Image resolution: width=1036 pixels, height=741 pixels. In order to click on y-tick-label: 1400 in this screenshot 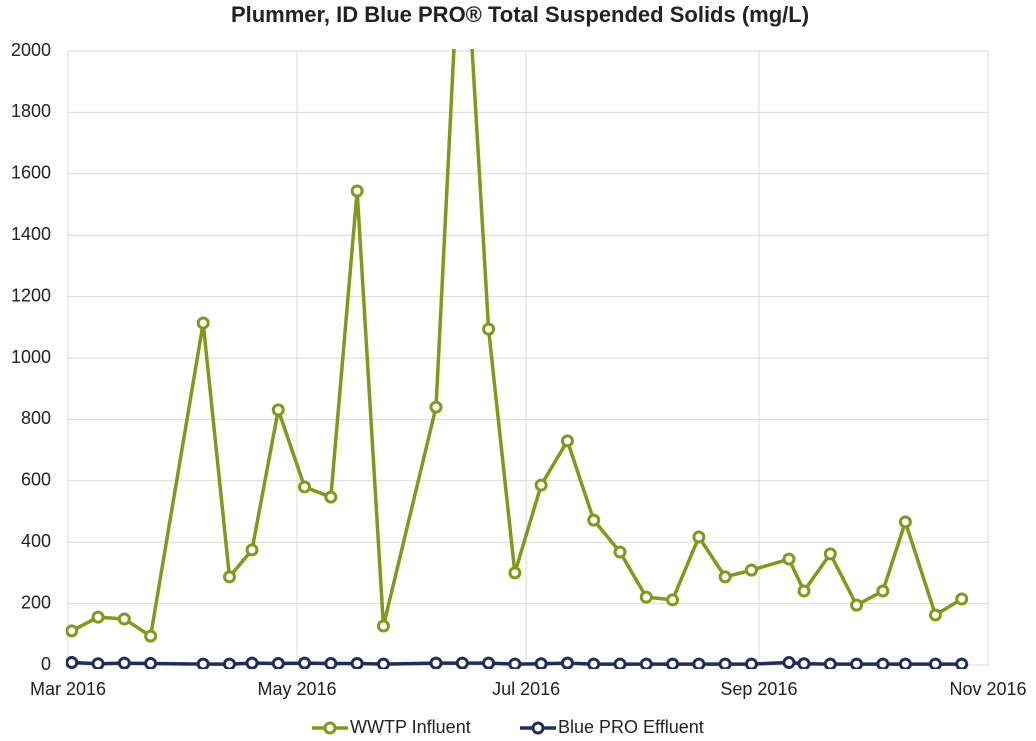, I will do `click(31, 234)`.